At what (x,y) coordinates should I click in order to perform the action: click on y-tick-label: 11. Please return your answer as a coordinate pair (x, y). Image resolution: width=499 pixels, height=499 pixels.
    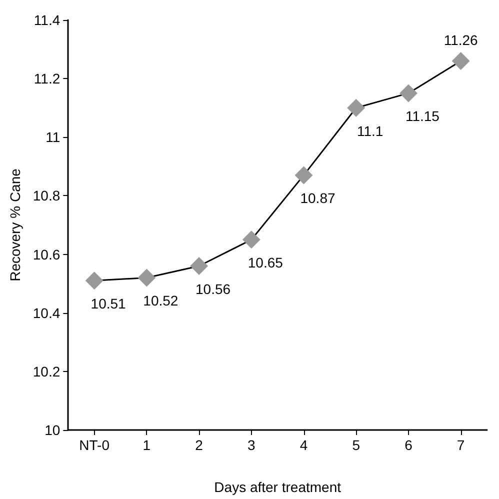
    Looking at the image, I should click on (53, 137).